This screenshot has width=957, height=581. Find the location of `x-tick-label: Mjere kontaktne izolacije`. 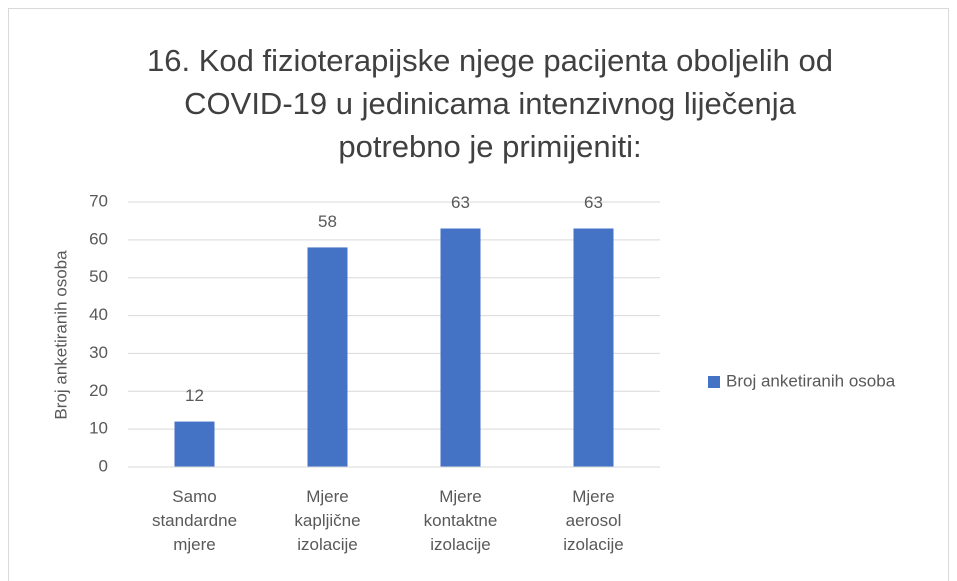

x-tick-label: Mjere kontaktne izolacije is located at coordinates (461, 520).